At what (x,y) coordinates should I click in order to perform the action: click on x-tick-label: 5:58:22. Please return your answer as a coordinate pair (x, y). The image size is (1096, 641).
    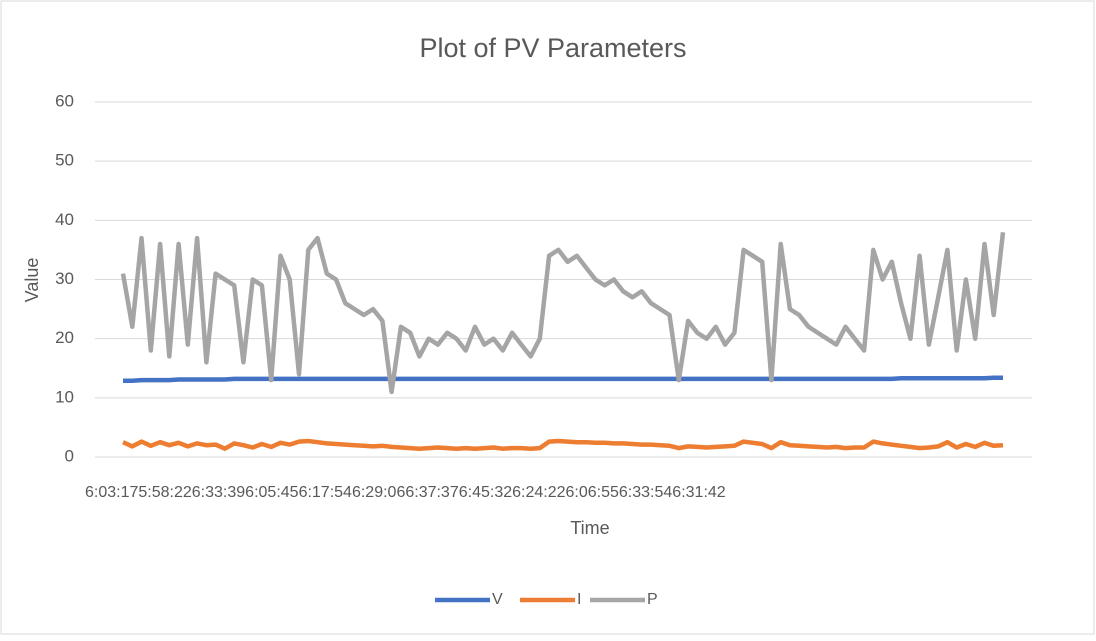
    Looking at the image, I should click on (164, 492).